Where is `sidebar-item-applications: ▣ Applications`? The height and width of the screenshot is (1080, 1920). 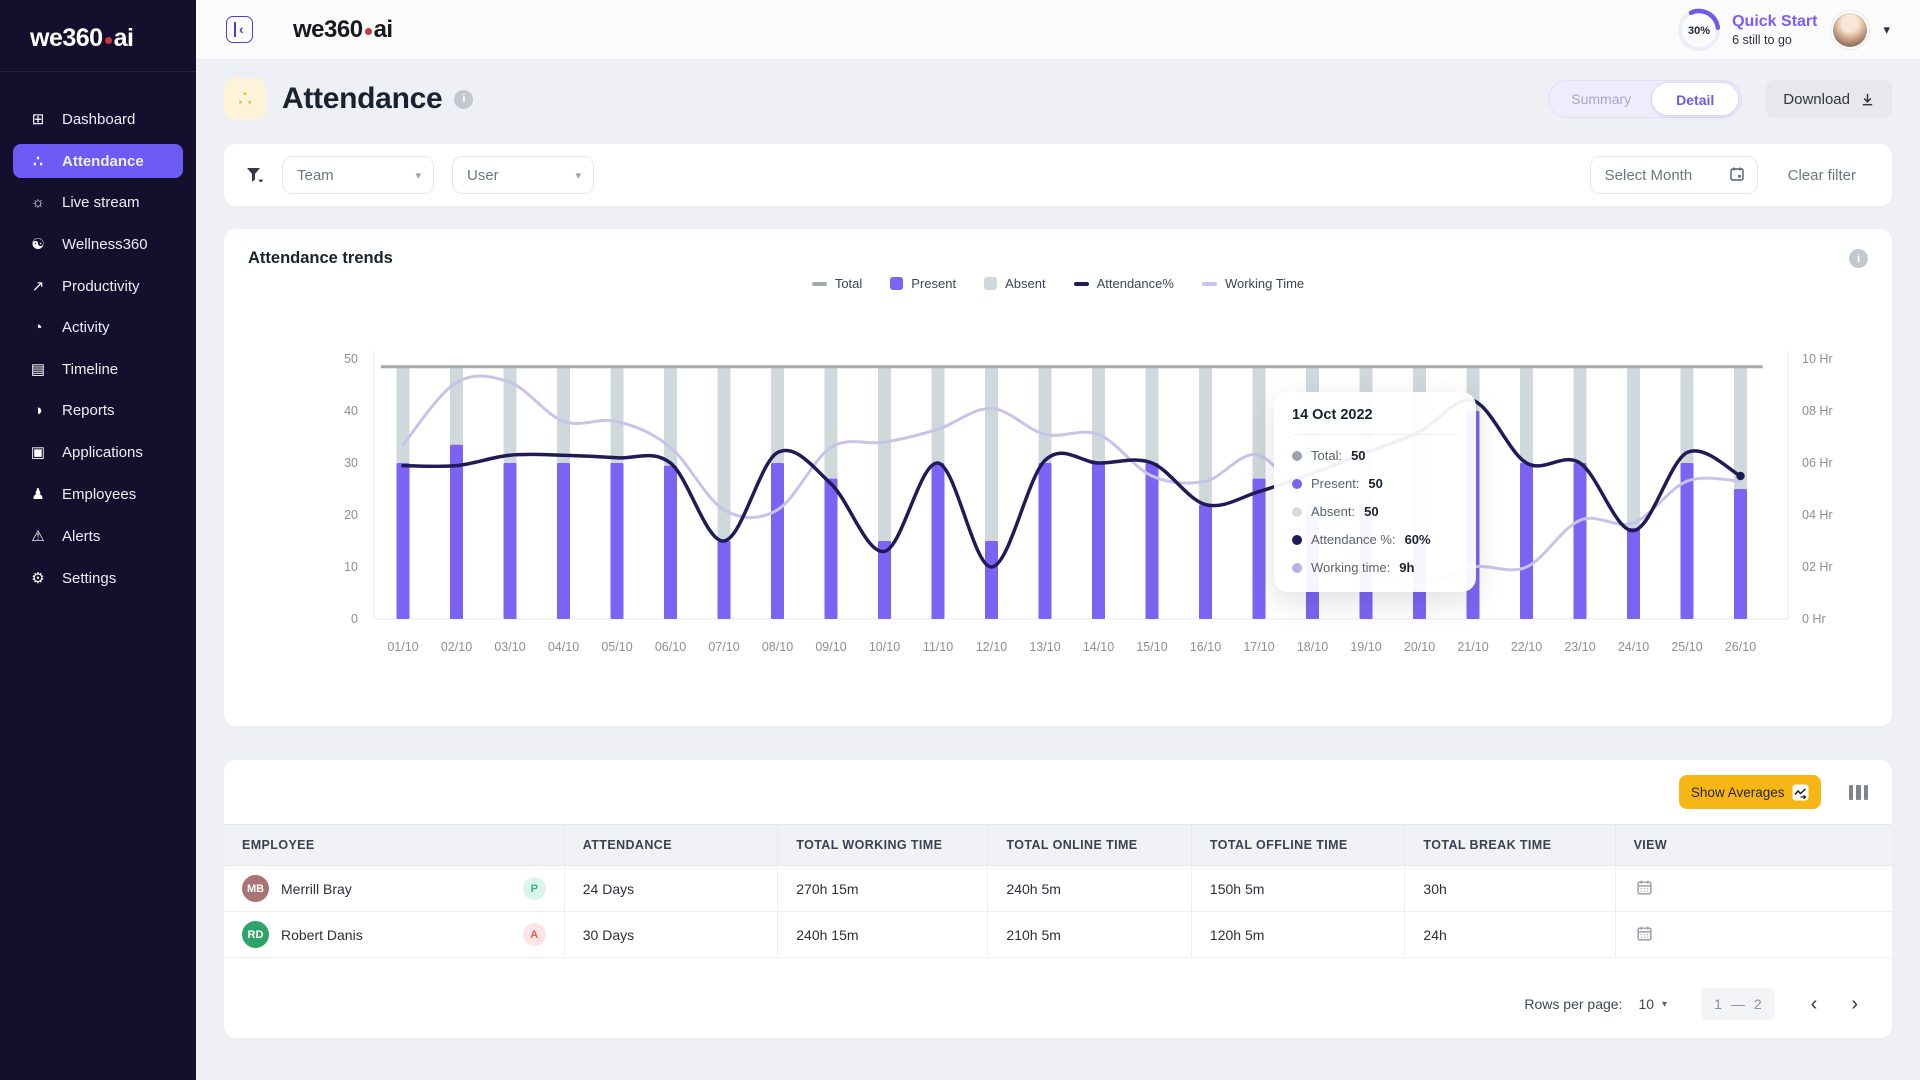 sidebar-item-applications: ▣ Applications is located at coordinates (98, 452).